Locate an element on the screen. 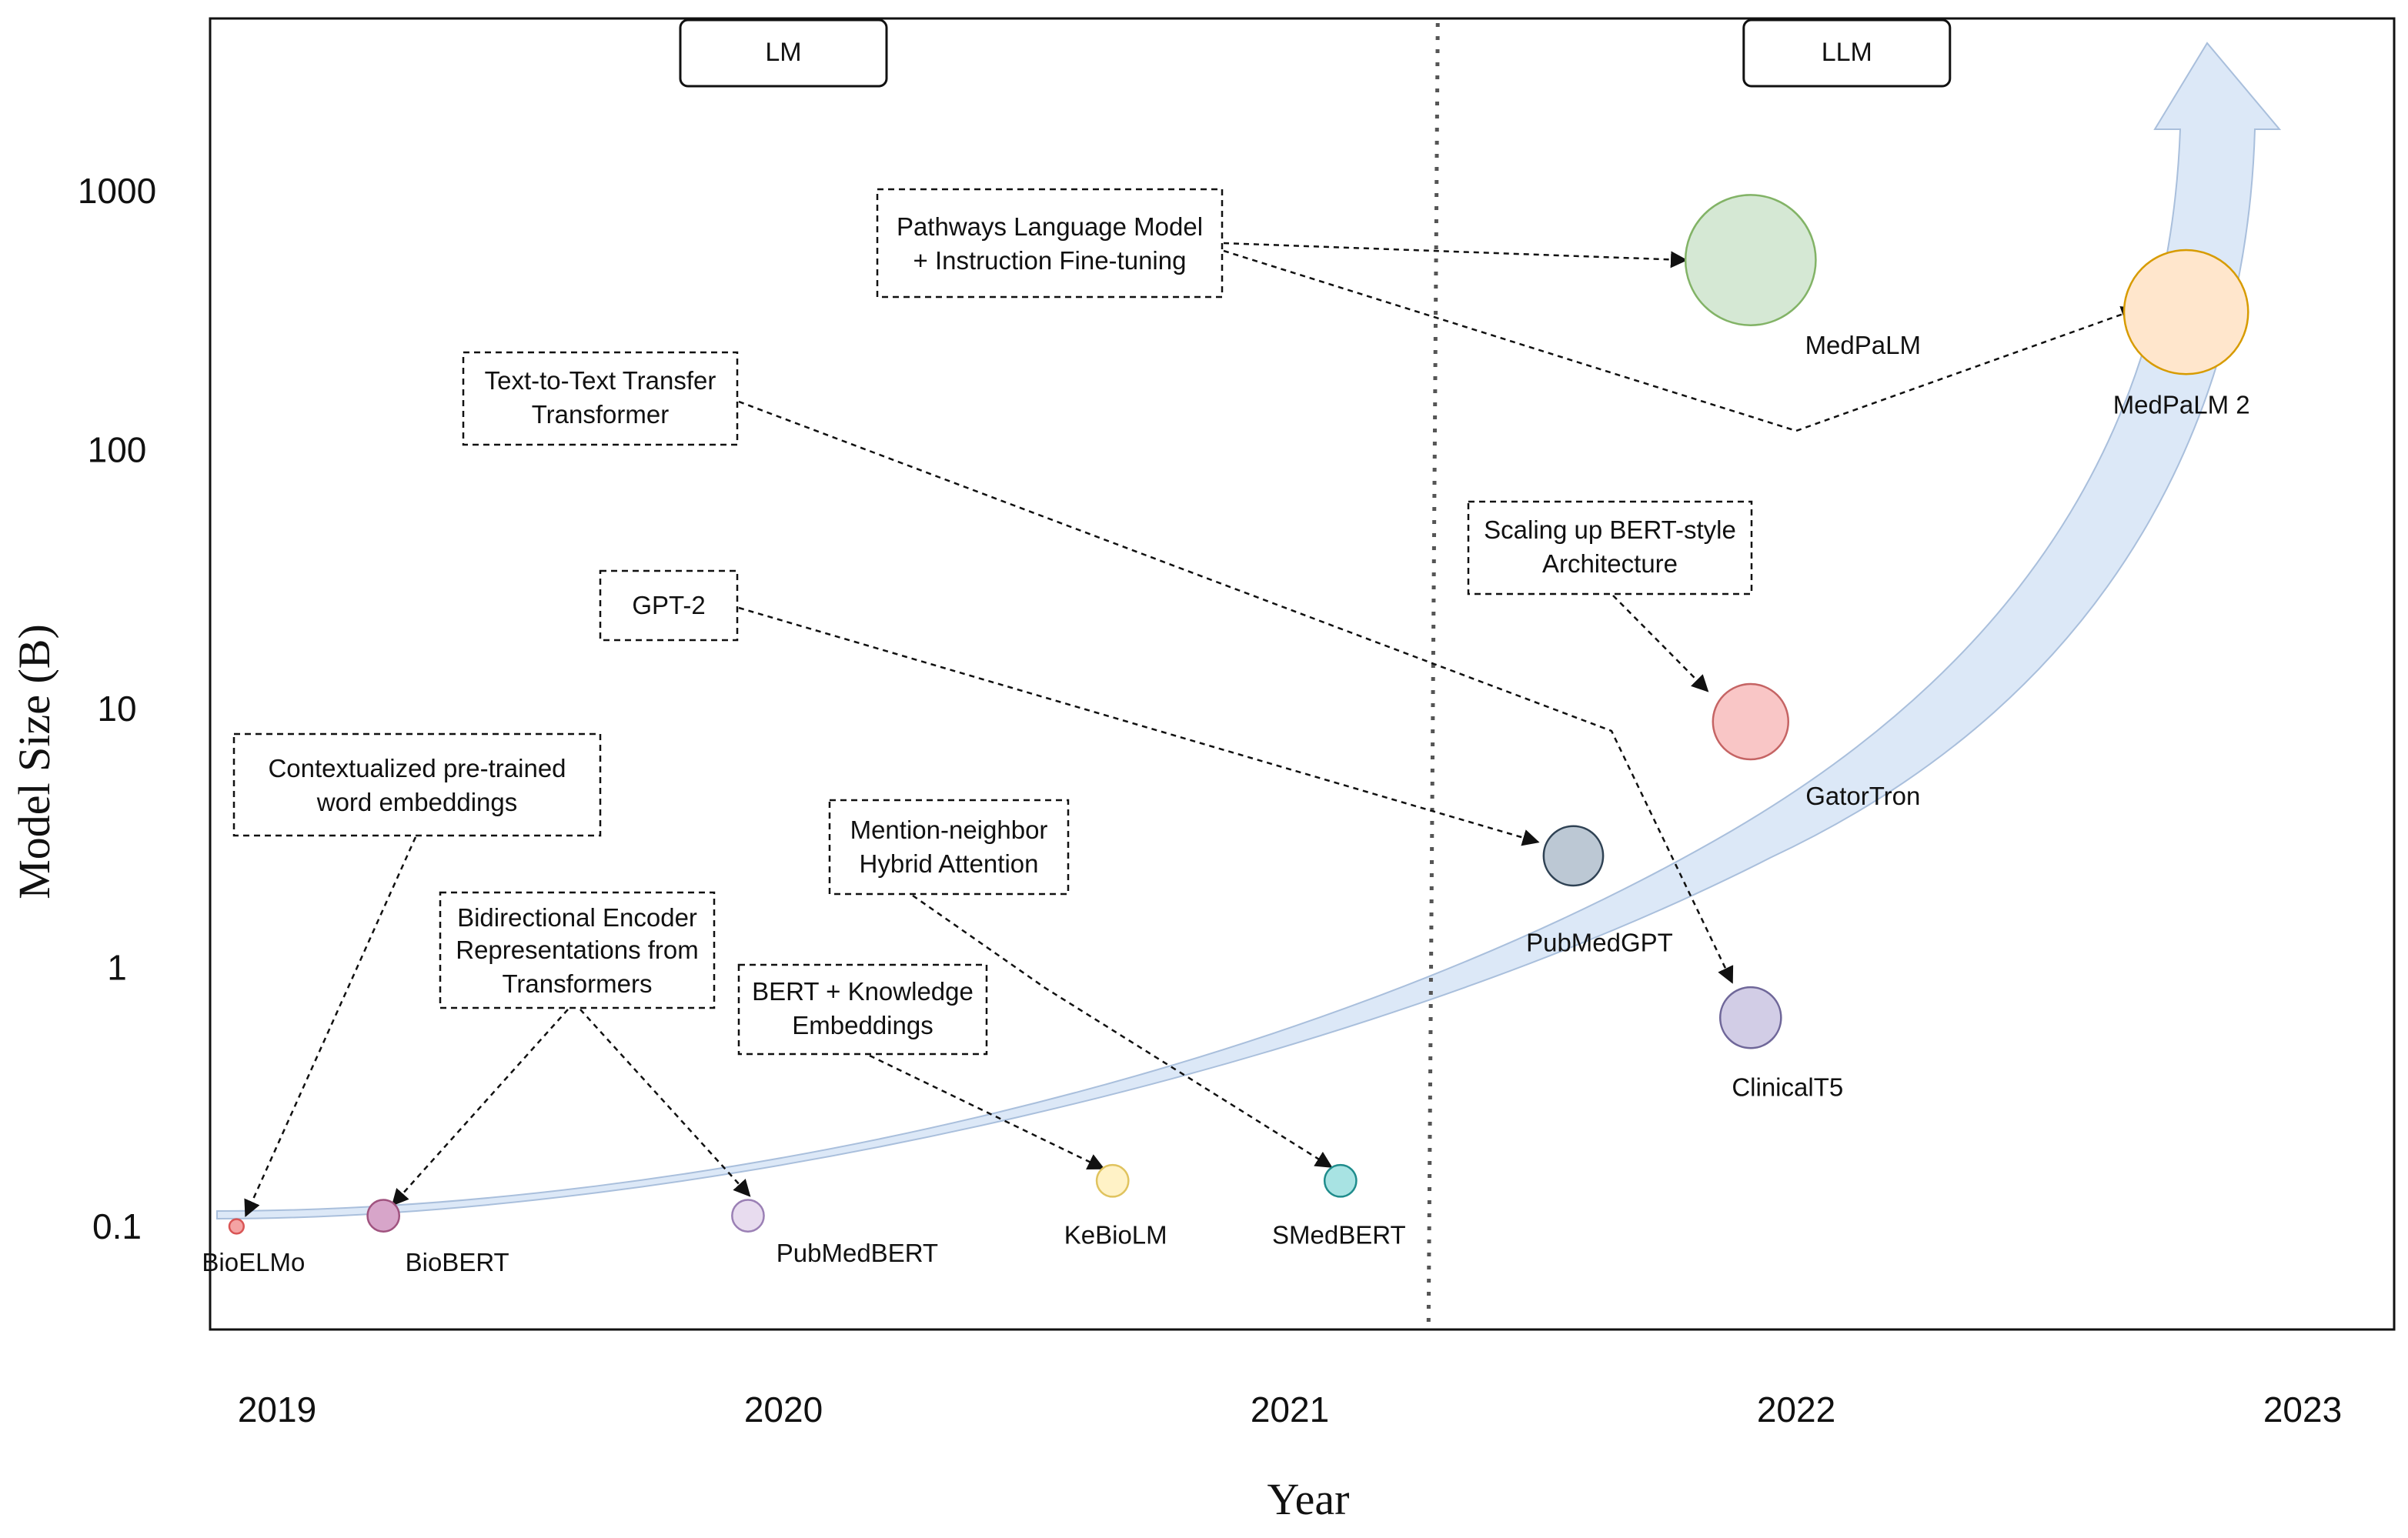 The width and height of the screenshot is (2408, 1538). x-tick-label: 2023 is located at coordinates (2302, 1410).